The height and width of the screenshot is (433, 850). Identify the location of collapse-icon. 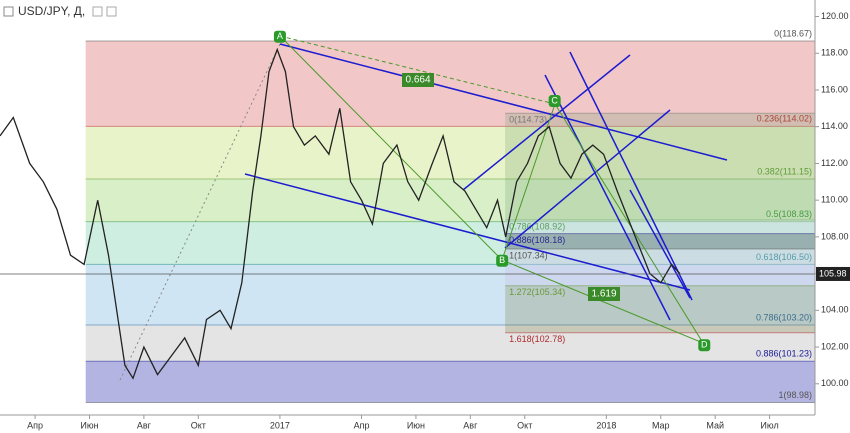
(8, 11).